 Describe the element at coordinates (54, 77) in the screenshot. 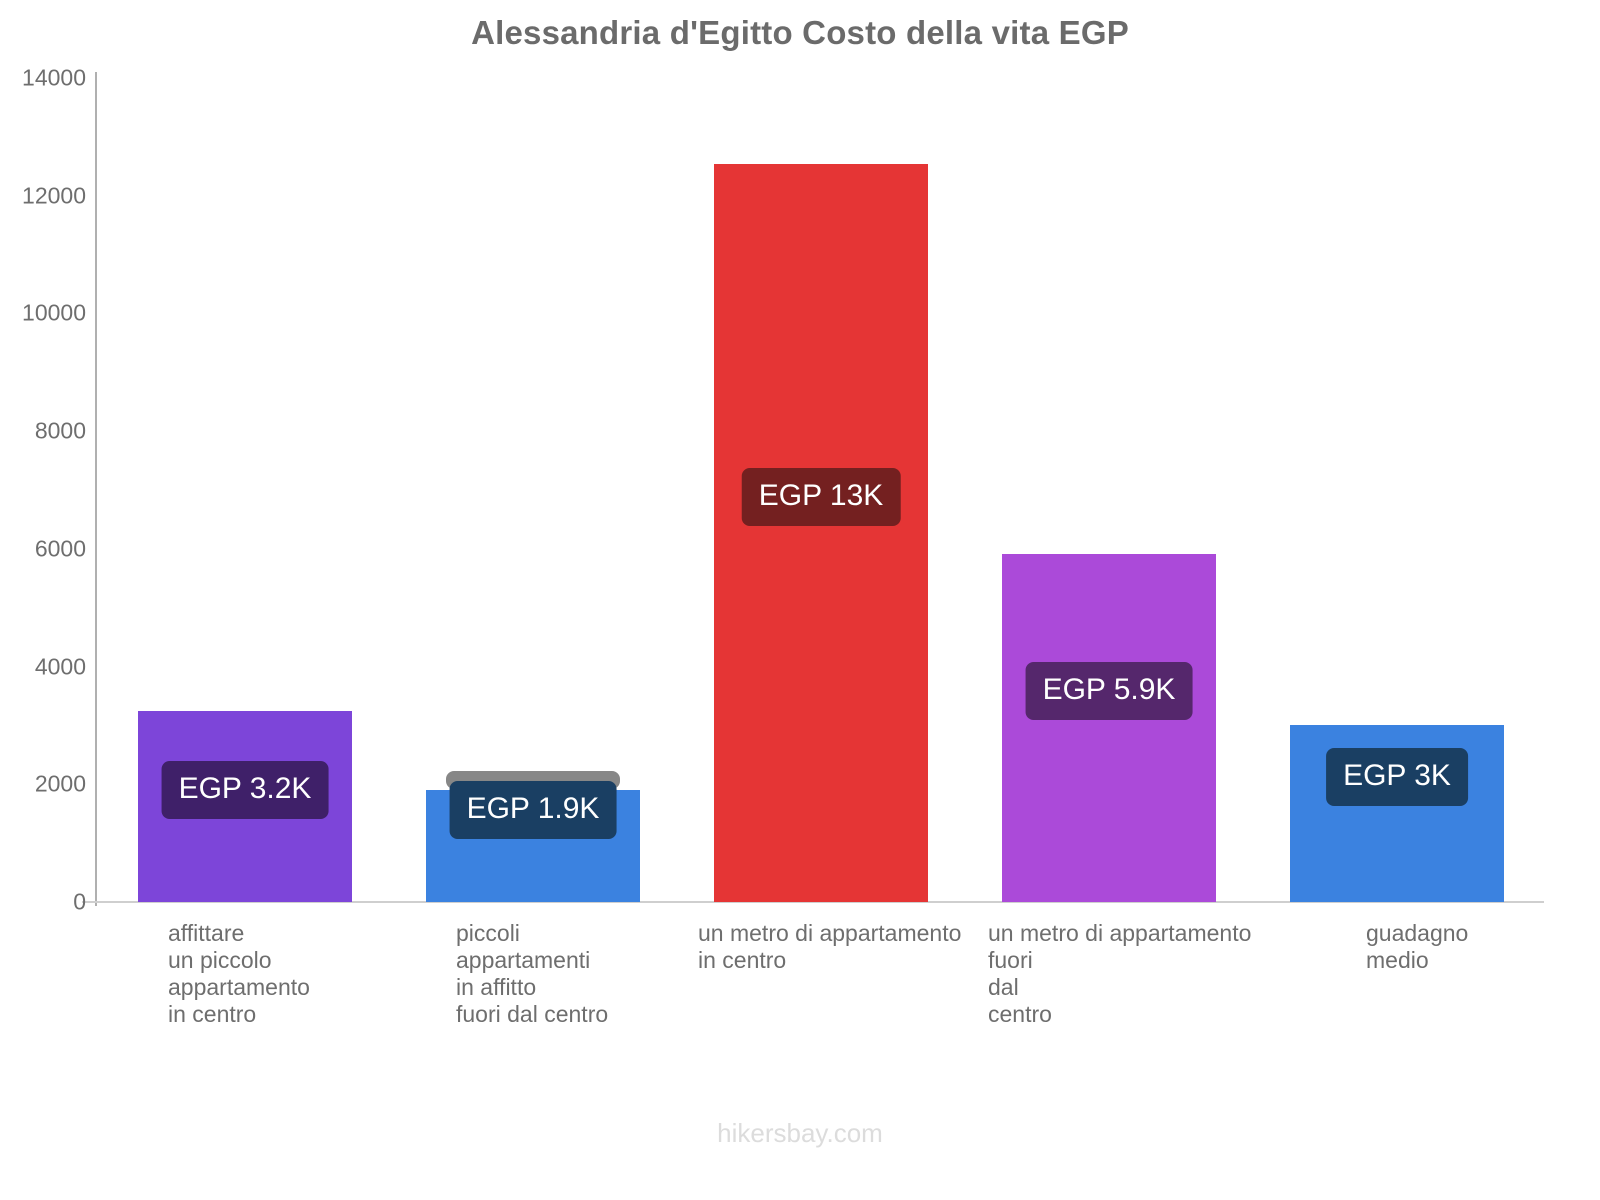

I see `y-tick-label-14000: 14000` at that location.